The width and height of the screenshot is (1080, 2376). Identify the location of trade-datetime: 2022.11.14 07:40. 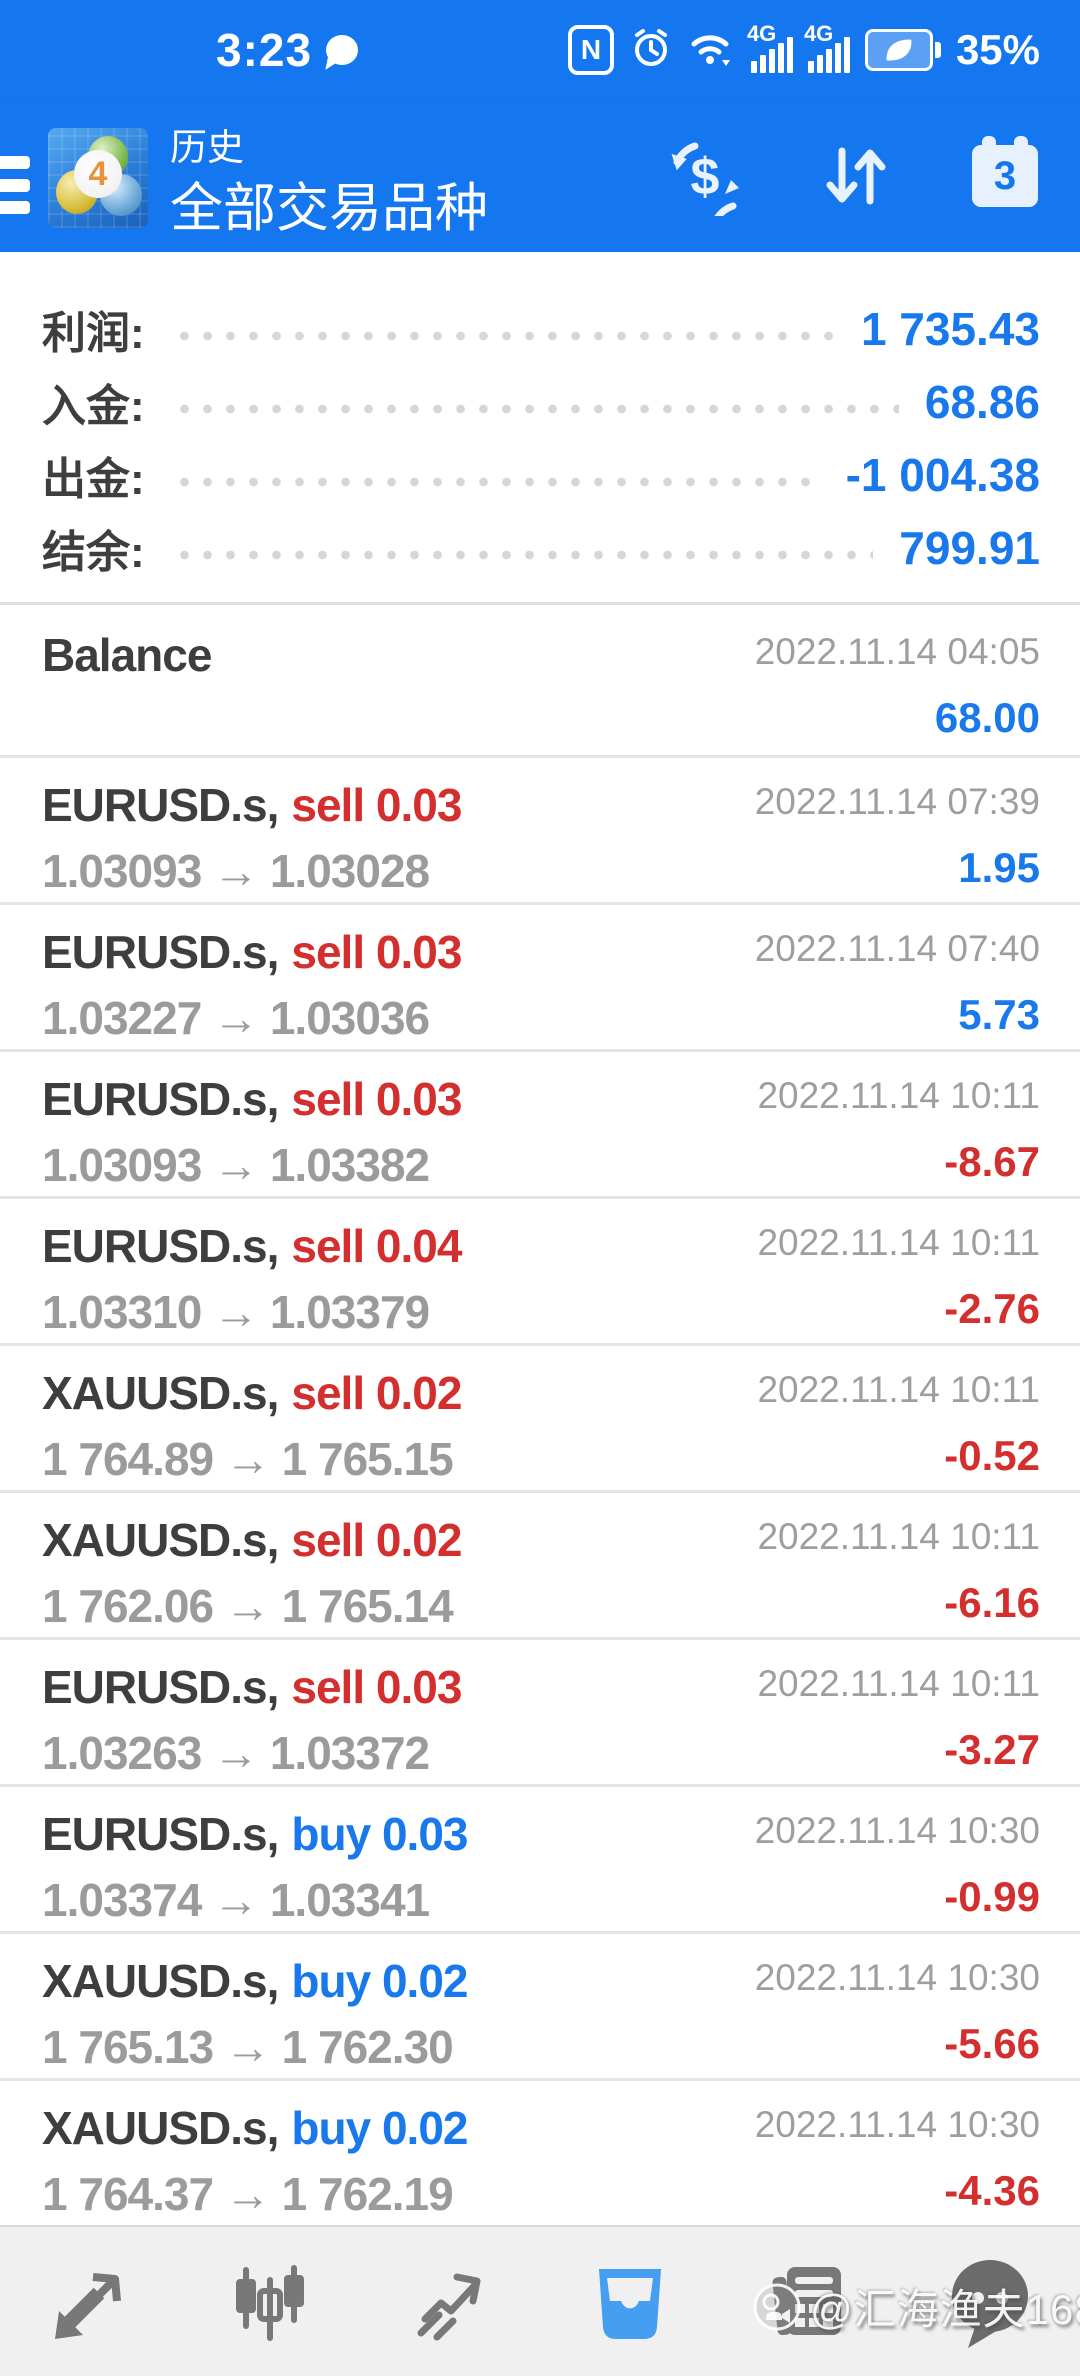
(897, 948).